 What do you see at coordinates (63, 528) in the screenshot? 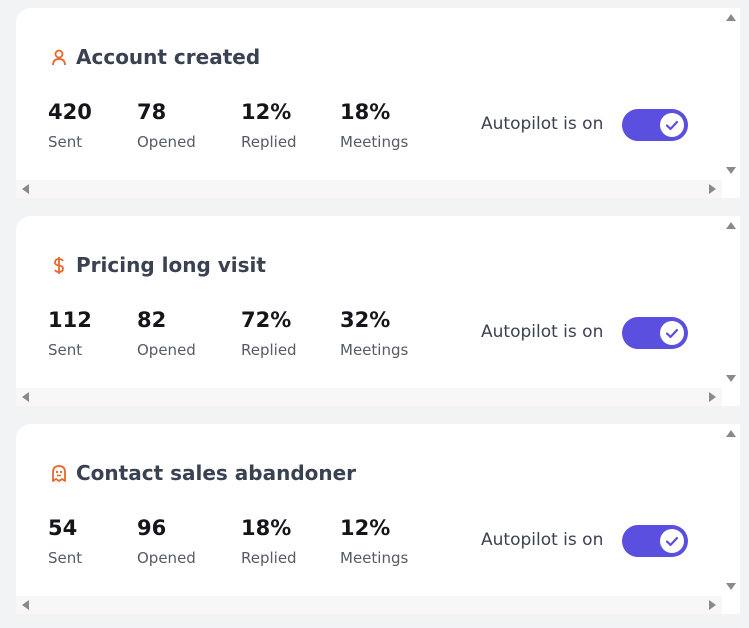
I see `stat-value: 54` at bounding box center [63, 528].